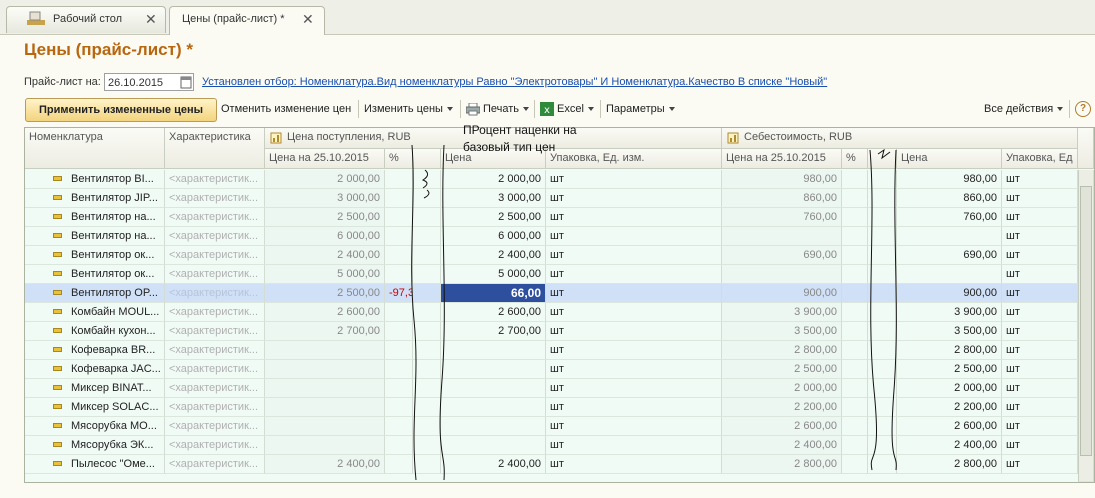 The image size is (1095, 498). I want to click on apply-button: Применить измененные цены, so click(121, 110).